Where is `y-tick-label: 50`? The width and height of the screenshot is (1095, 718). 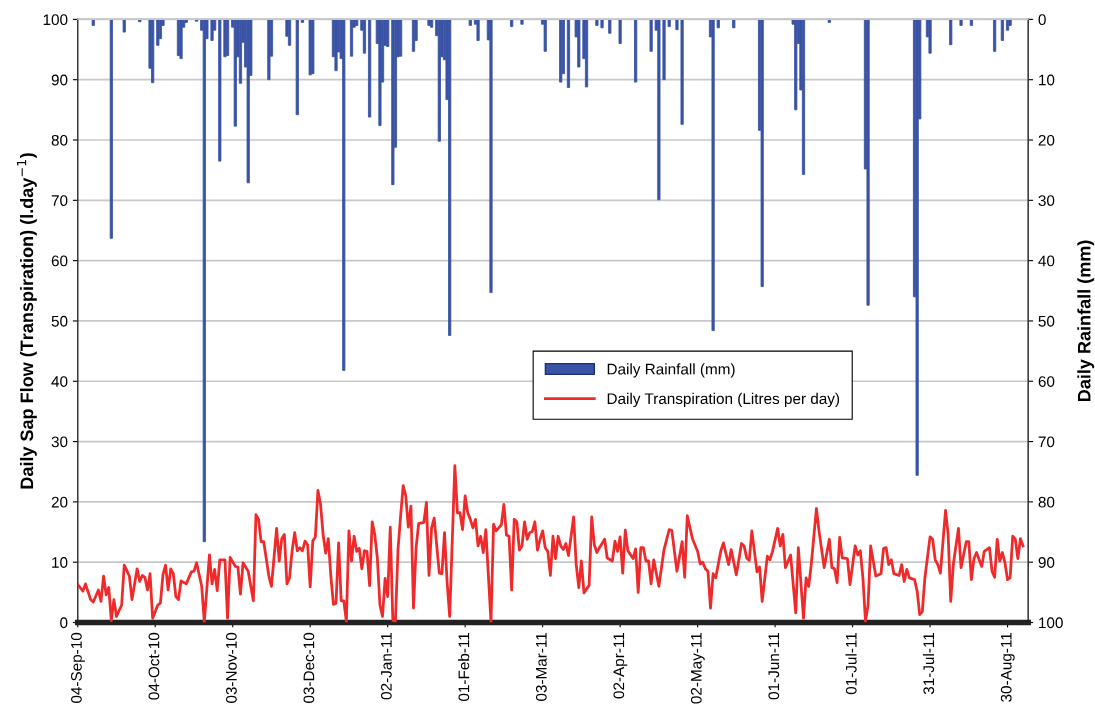
y-tick-label: 50 is located at coordinates (59, 321).